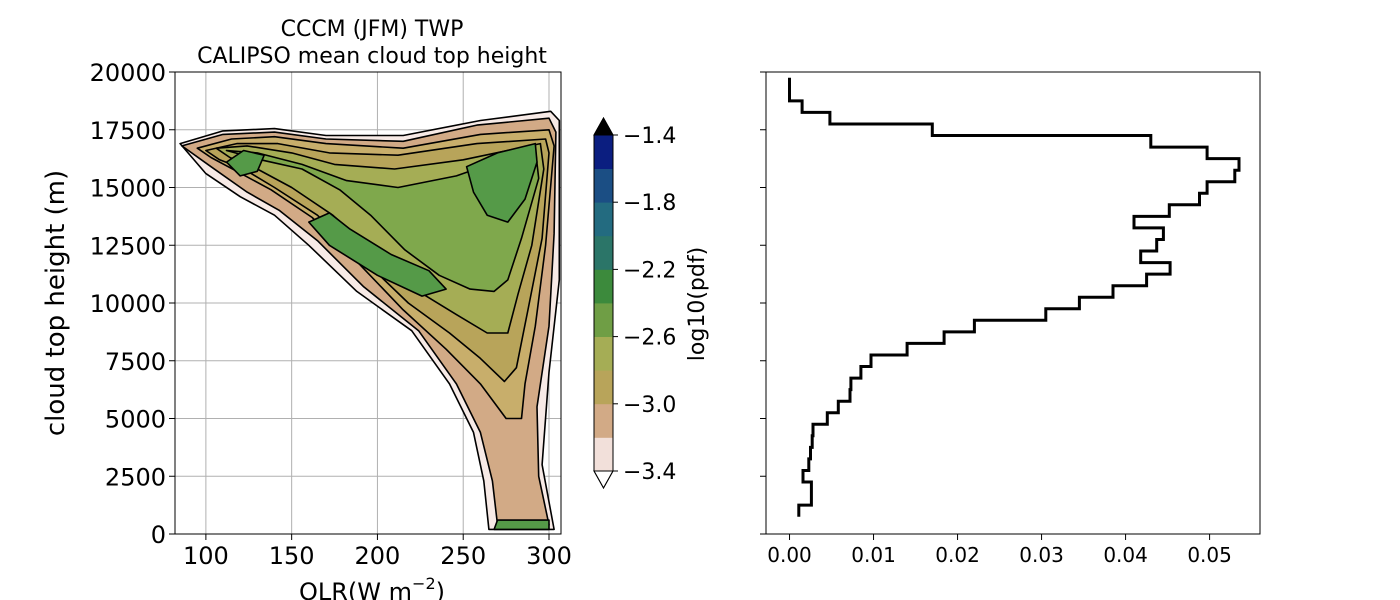 This screenshot has width=1400, height=600. I want to click on histogram-y-ticks, so click(763, 303).